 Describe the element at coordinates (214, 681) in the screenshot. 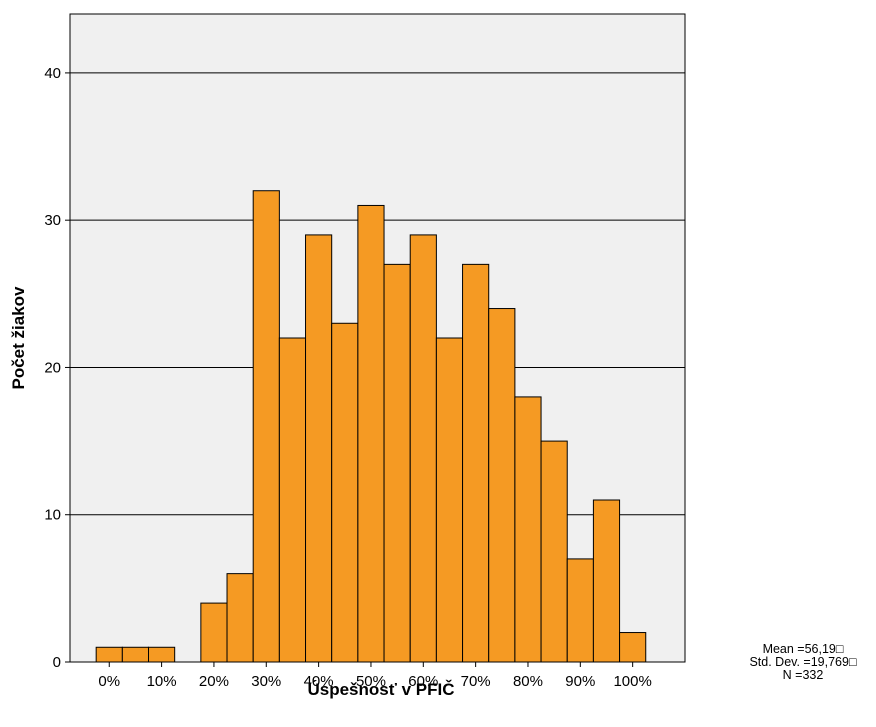

I see `x-tick-label: 20%` at that location.